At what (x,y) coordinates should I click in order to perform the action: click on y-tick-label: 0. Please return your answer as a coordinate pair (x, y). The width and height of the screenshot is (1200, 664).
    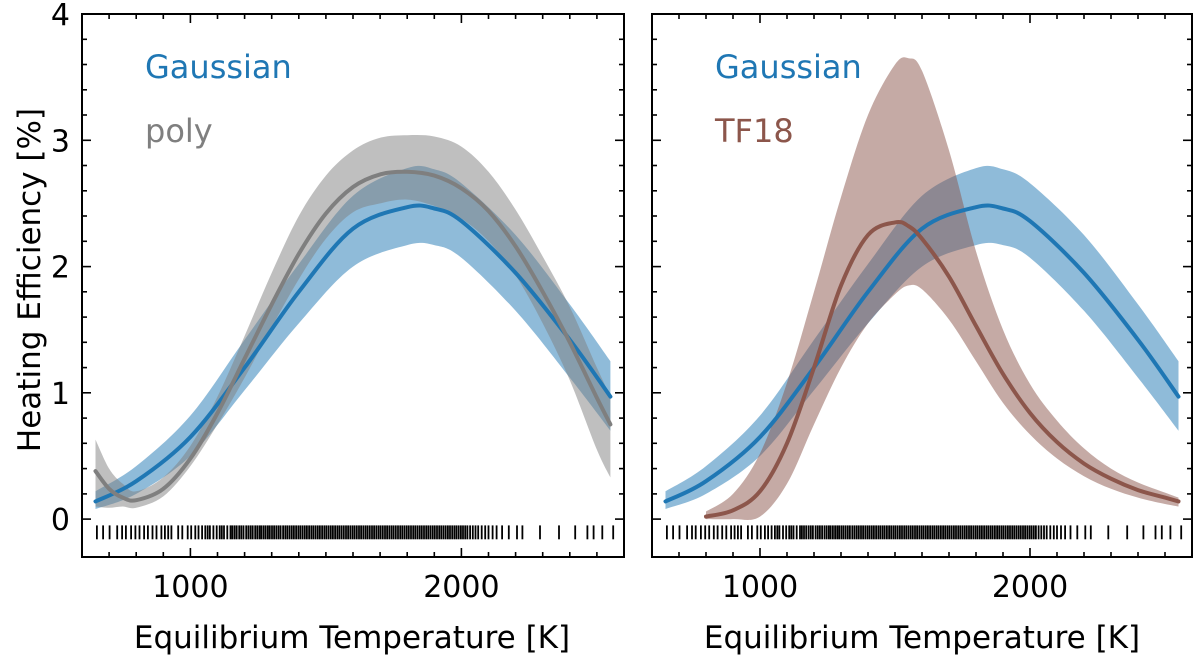
    Looking at the image, I should click on (60, 520).